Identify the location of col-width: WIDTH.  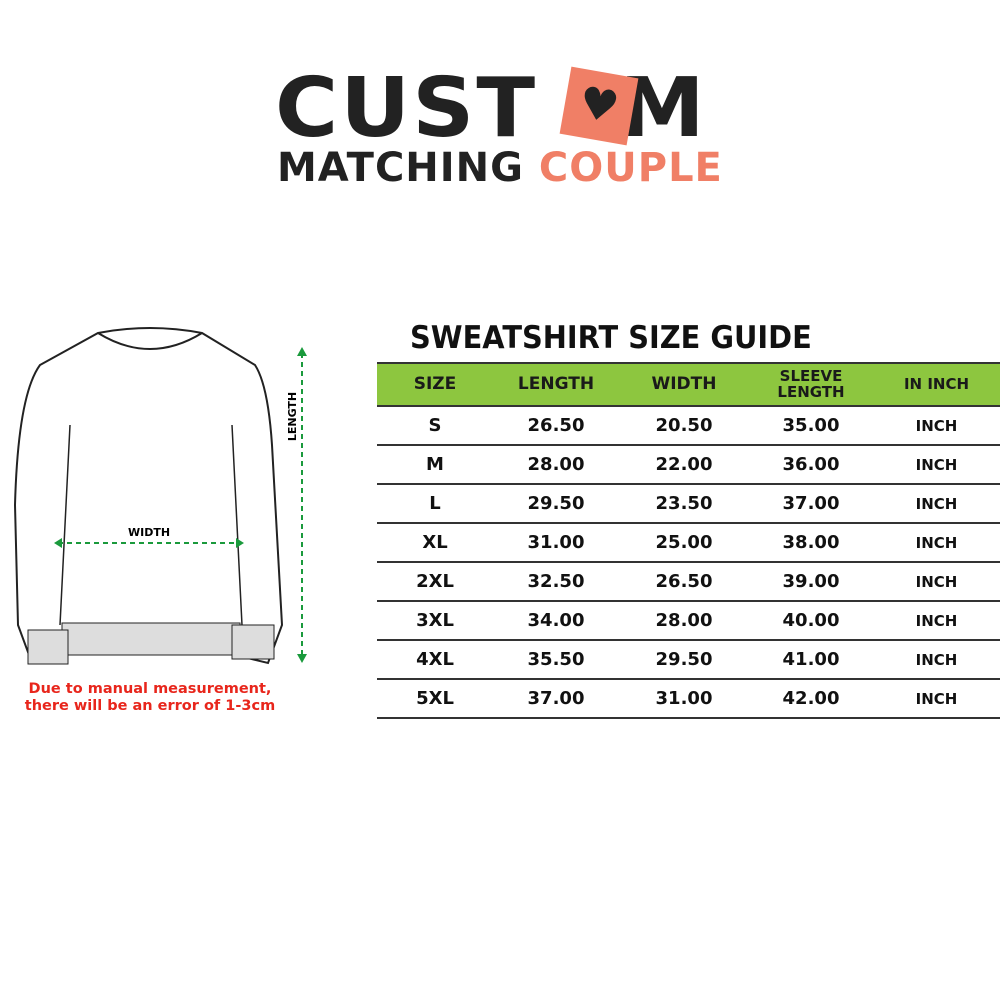
(684, 384).